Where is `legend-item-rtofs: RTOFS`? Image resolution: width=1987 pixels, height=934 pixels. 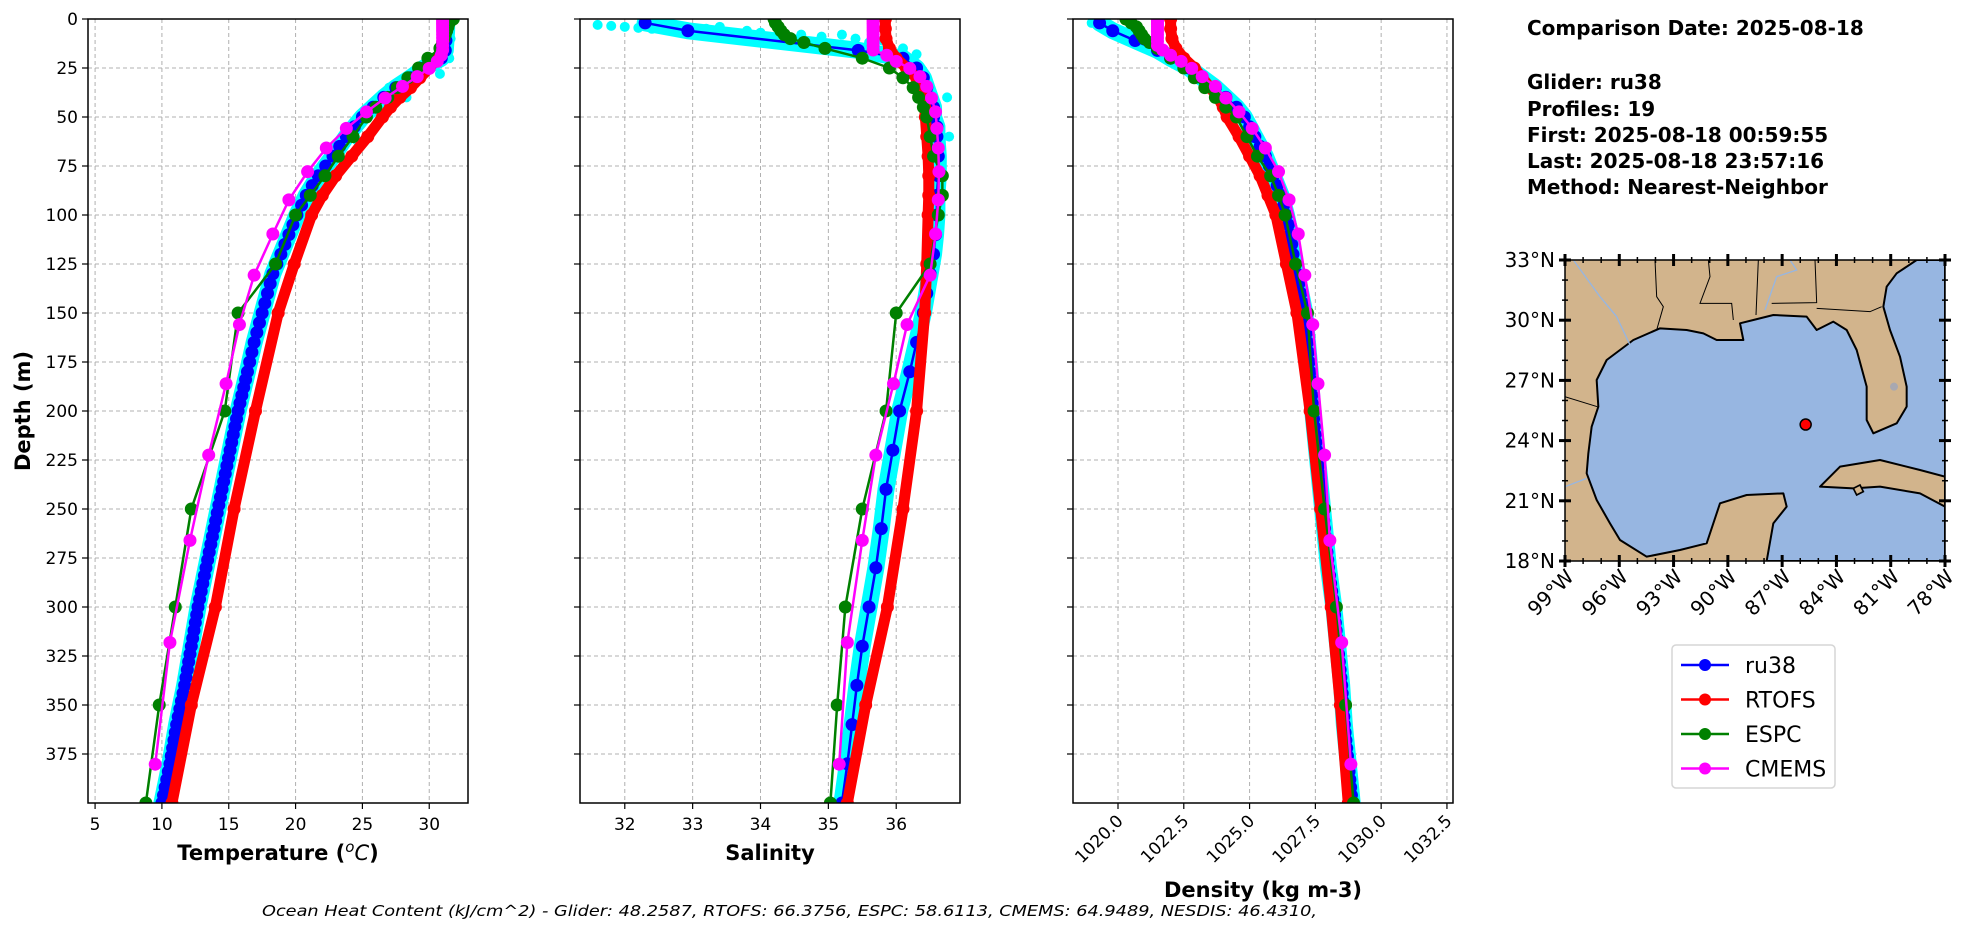 legend-item-rtofs: RTOFS is located at coordinates (1748, 701).